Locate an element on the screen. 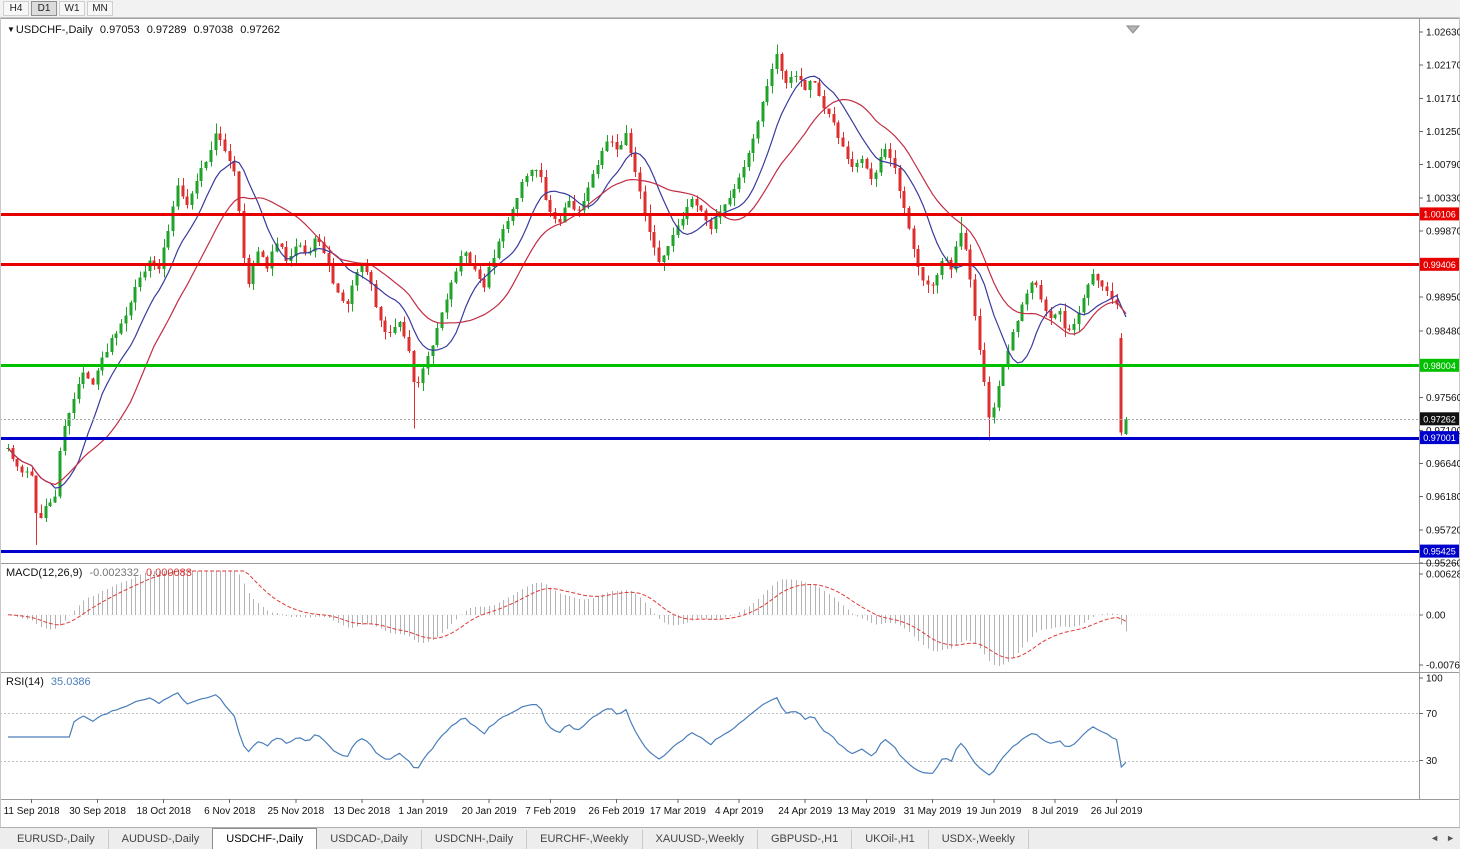  price-axis-label: 0.98480 is located at coordinates (1443, 332).